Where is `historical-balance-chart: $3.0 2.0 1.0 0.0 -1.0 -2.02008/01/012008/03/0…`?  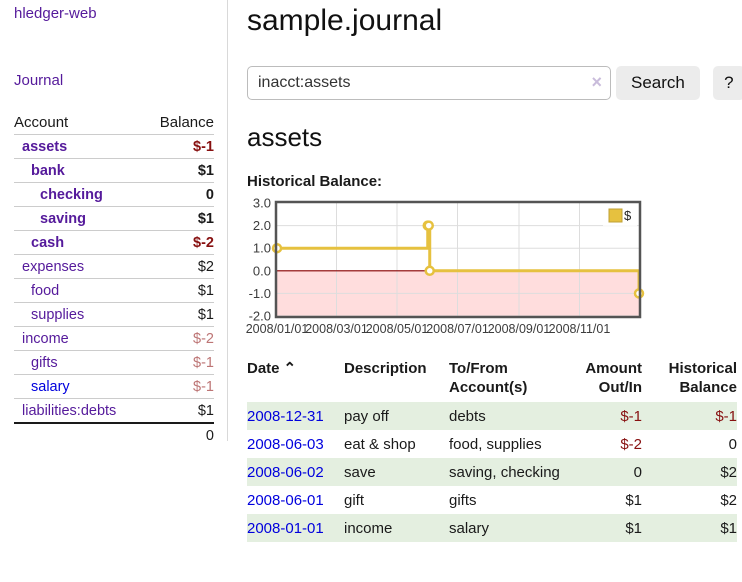 historical-balance-chart: $3.0 2.0 1.0 0.0 -1.0 -2.02008/01/012008/03/0… is located at coordinates (445, 266).